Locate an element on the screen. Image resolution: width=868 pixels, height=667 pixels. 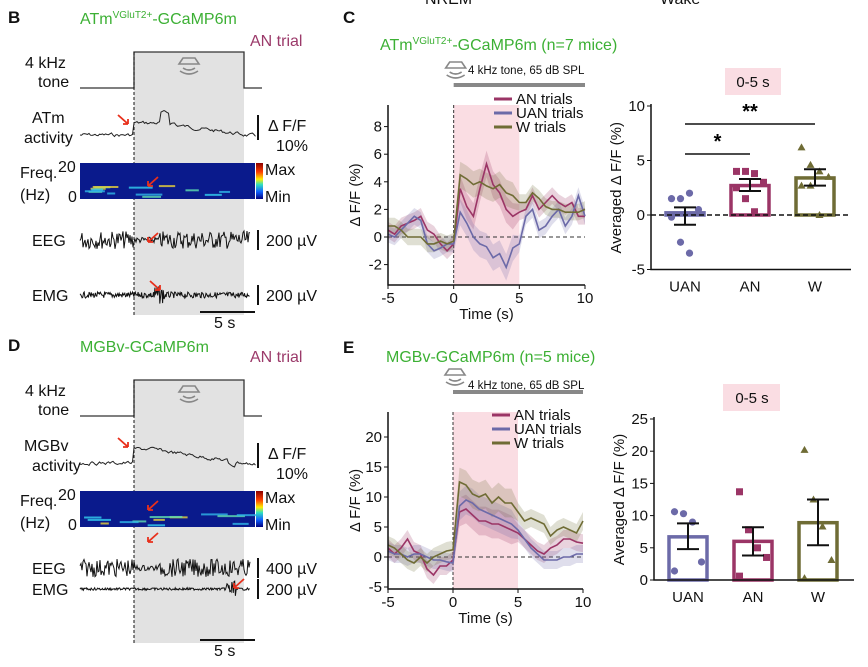
panel-letter: B is located at coordinates (14, 17).